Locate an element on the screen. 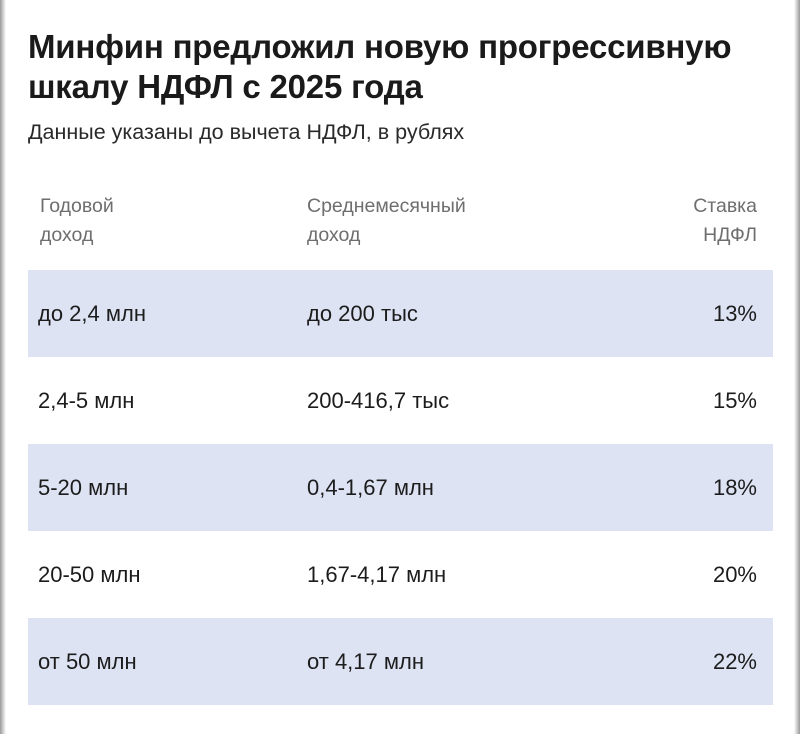 The width and height of the screenshot is (800, 734). page-subtitle: Данные указаны до вычета НДФЛ, в рублях is located at coordinates (246, 132).